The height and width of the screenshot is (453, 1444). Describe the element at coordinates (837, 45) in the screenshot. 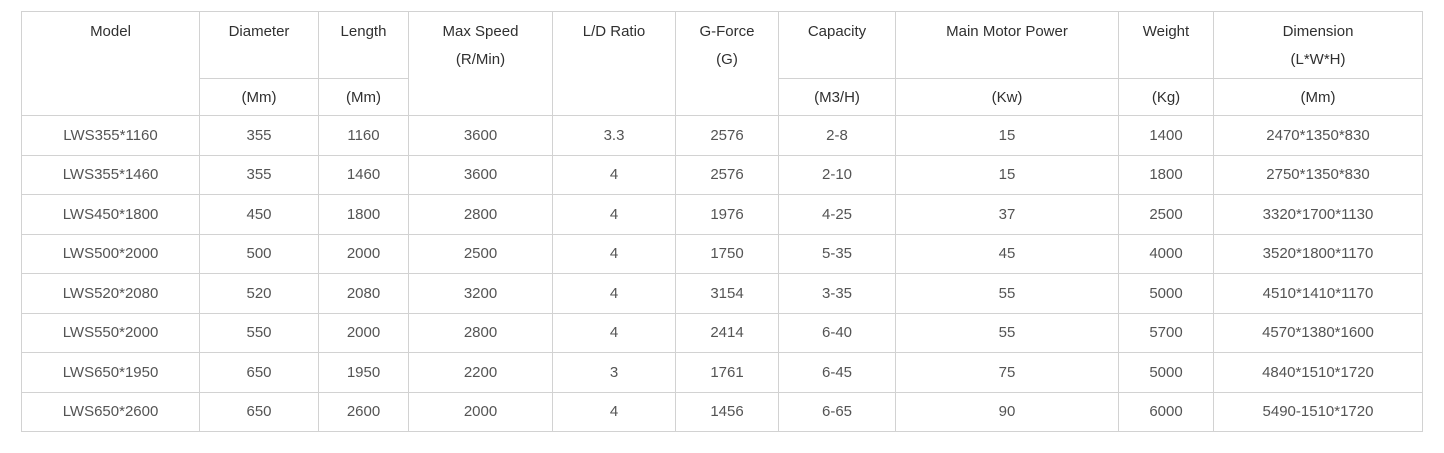

I see `header-capacity: Capacity` at that location.